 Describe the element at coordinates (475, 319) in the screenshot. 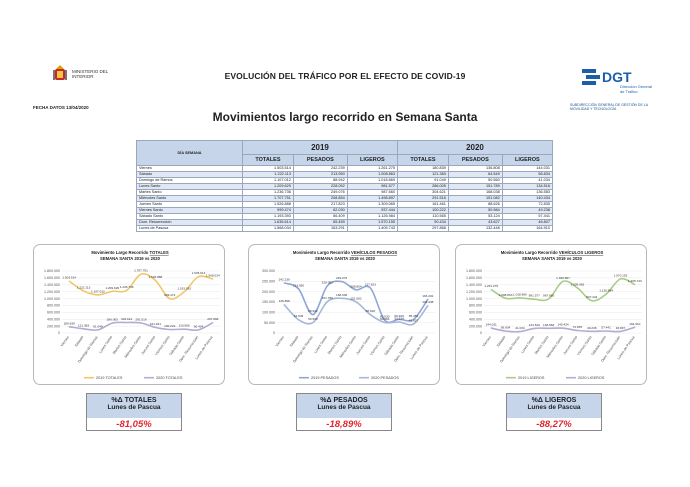

I see `y-tick-label: 400.000` at that location.